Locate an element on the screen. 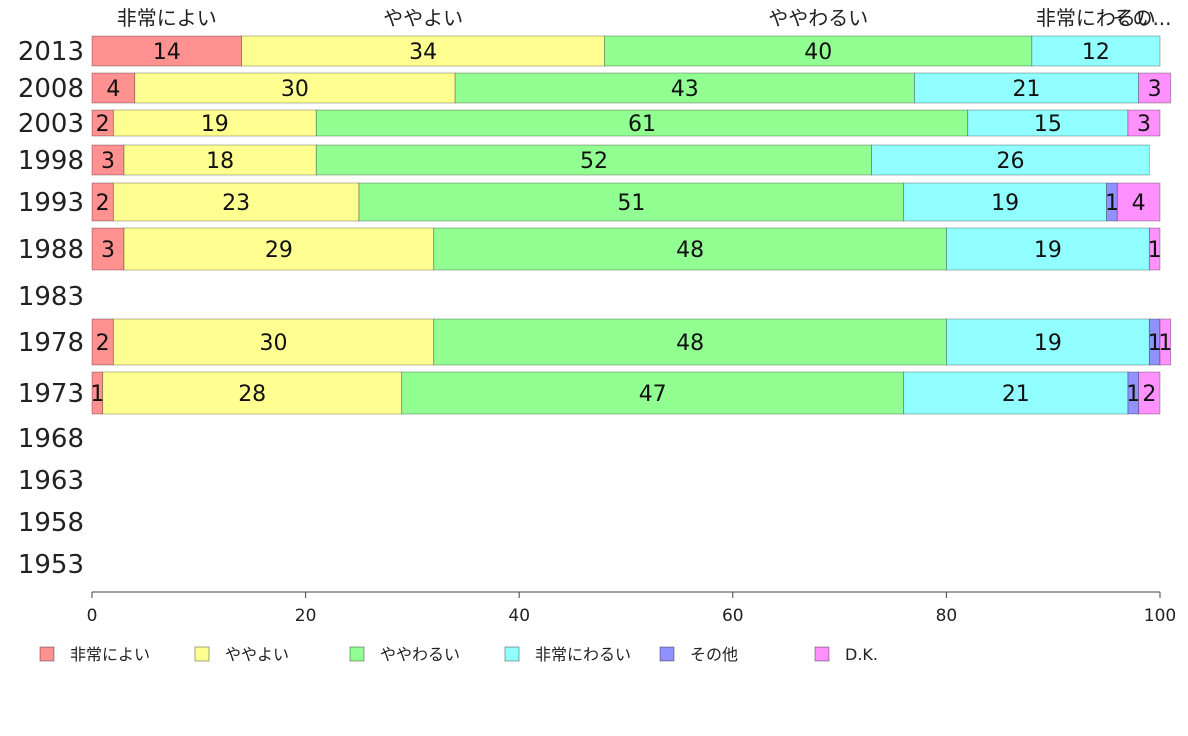  data-label-2008-series-0: 4 is located at coordinates (113, 89).